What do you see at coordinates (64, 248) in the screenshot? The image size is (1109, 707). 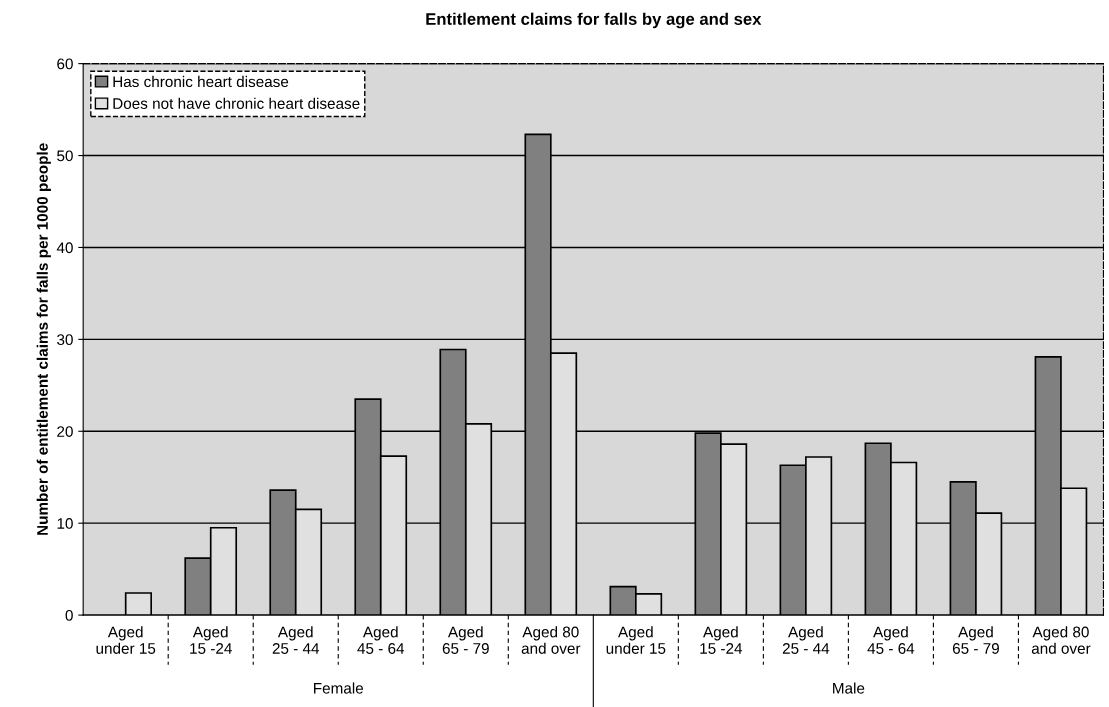 I see `y-tick-label: 40` at bounding box center [64, 248].